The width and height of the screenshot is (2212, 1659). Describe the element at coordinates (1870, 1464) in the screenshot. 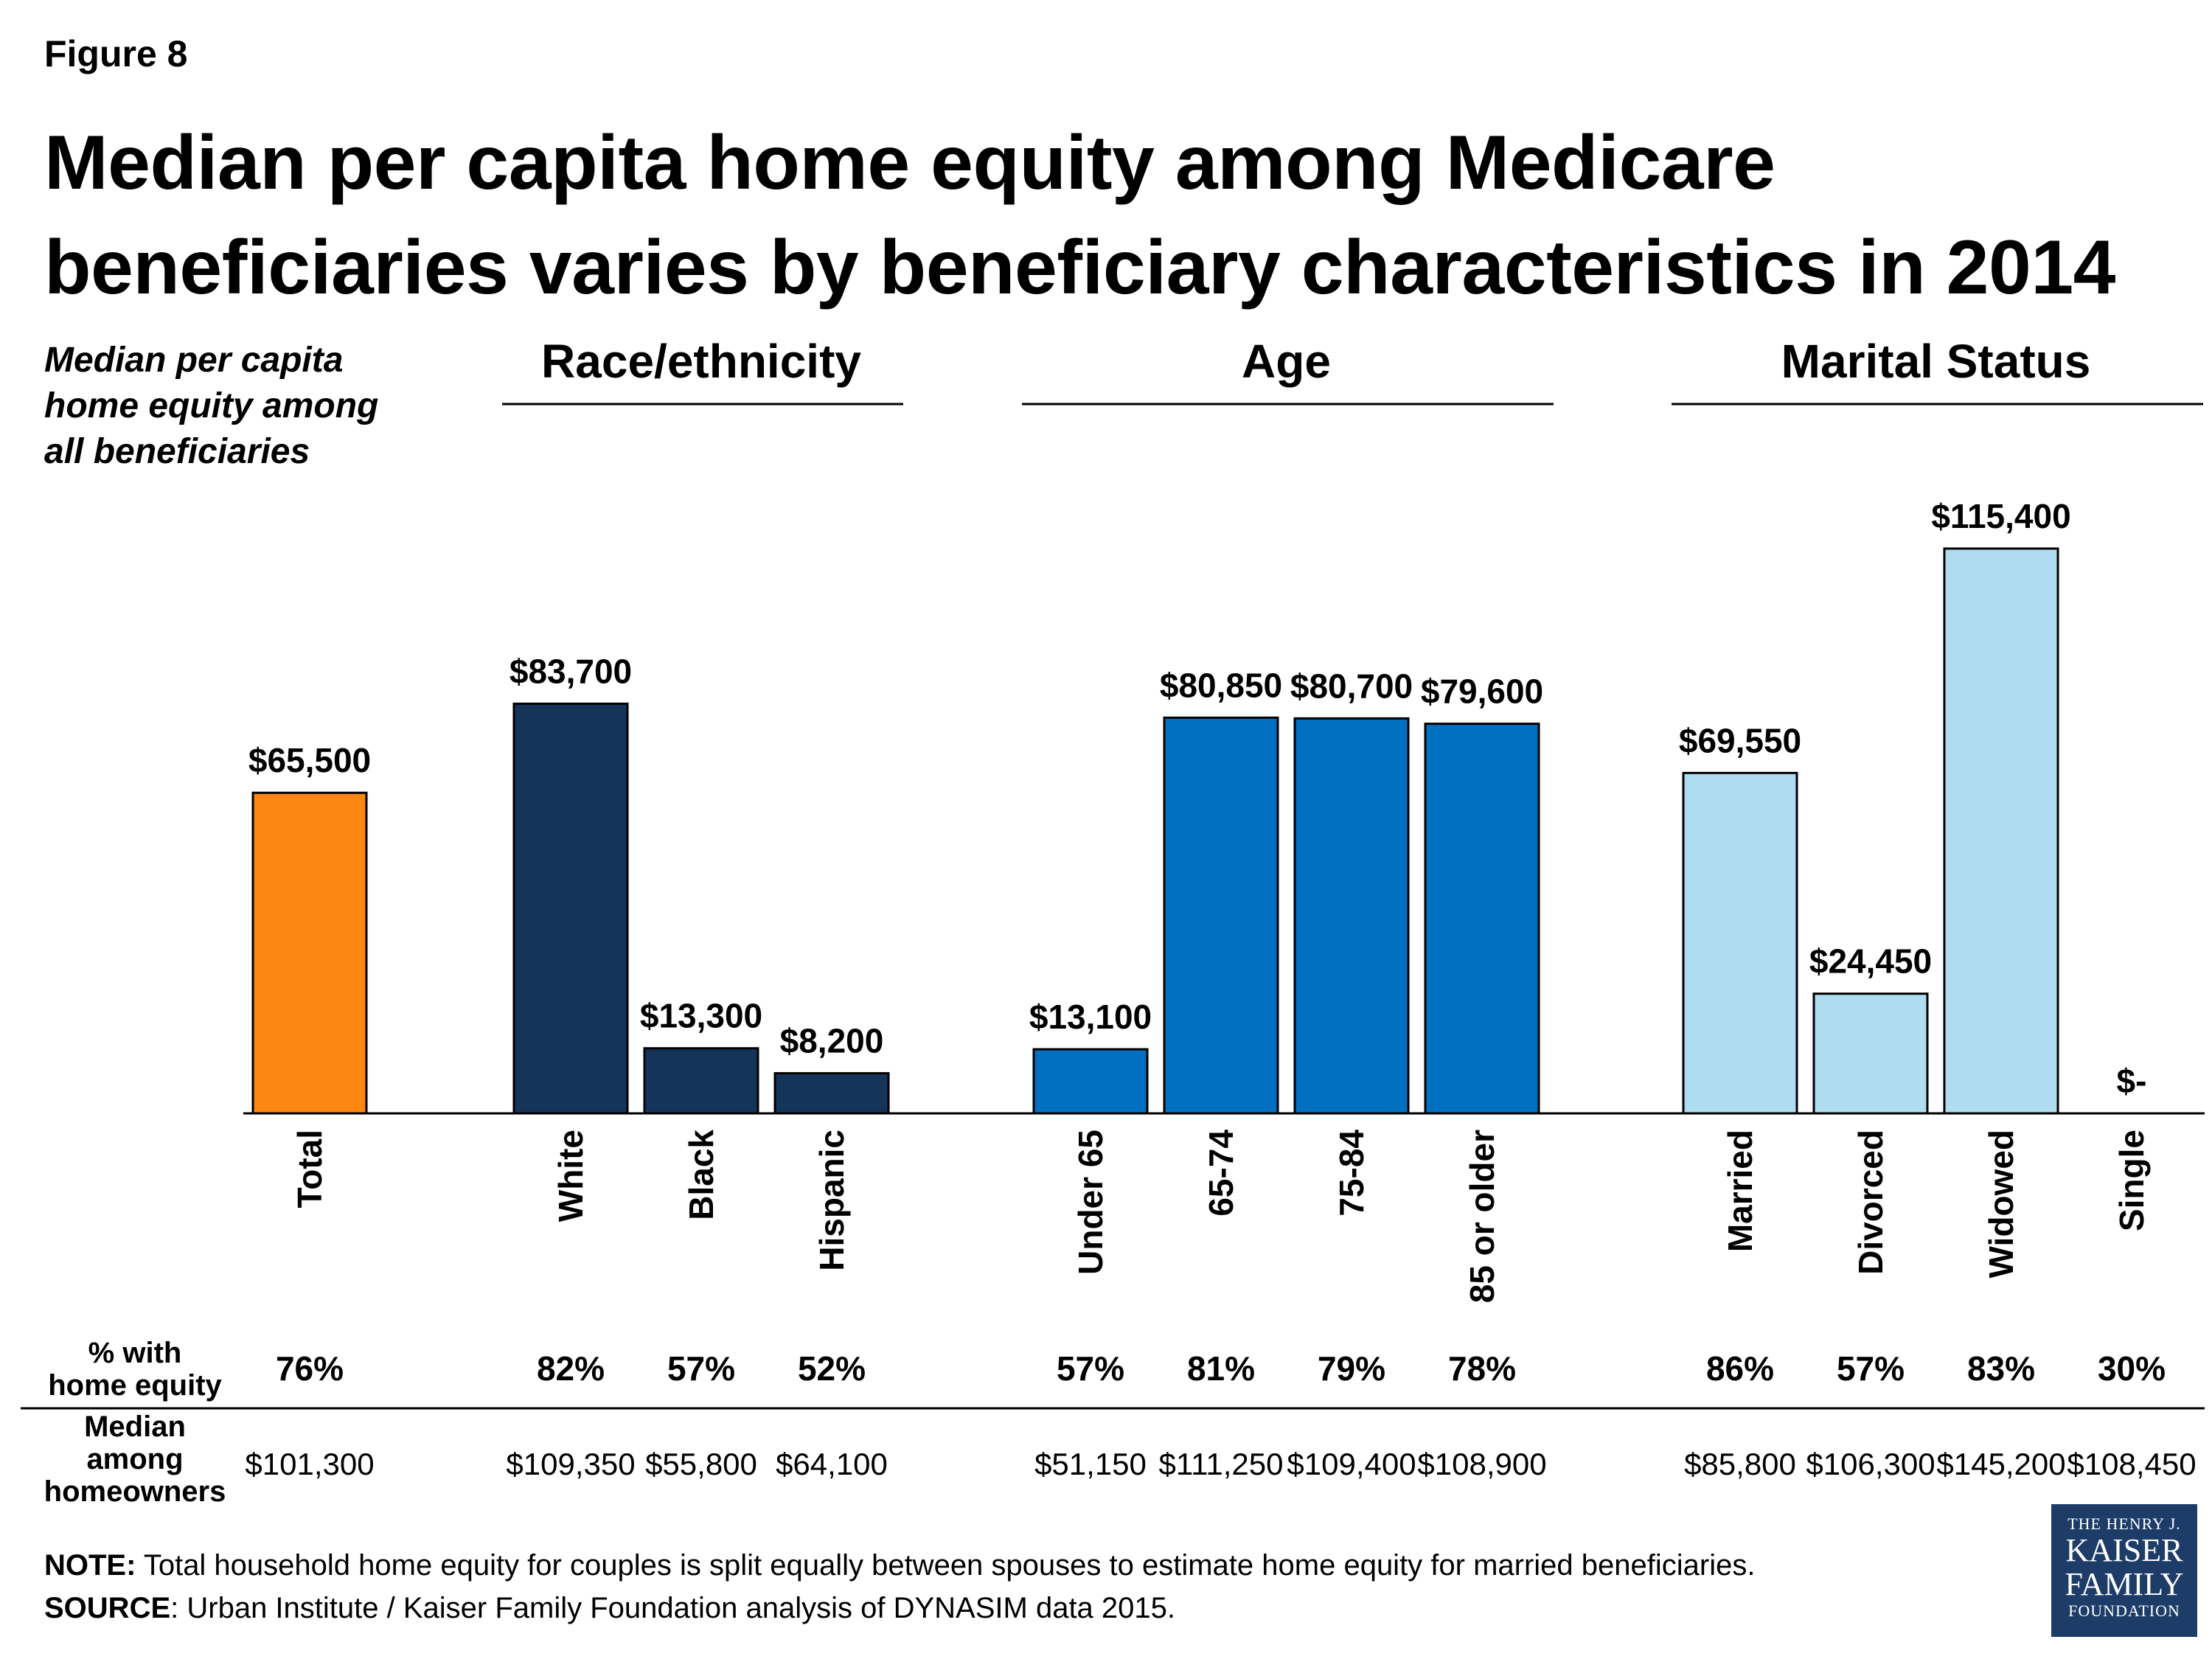

I see `median-homeowners-value: $106,300` at that location.